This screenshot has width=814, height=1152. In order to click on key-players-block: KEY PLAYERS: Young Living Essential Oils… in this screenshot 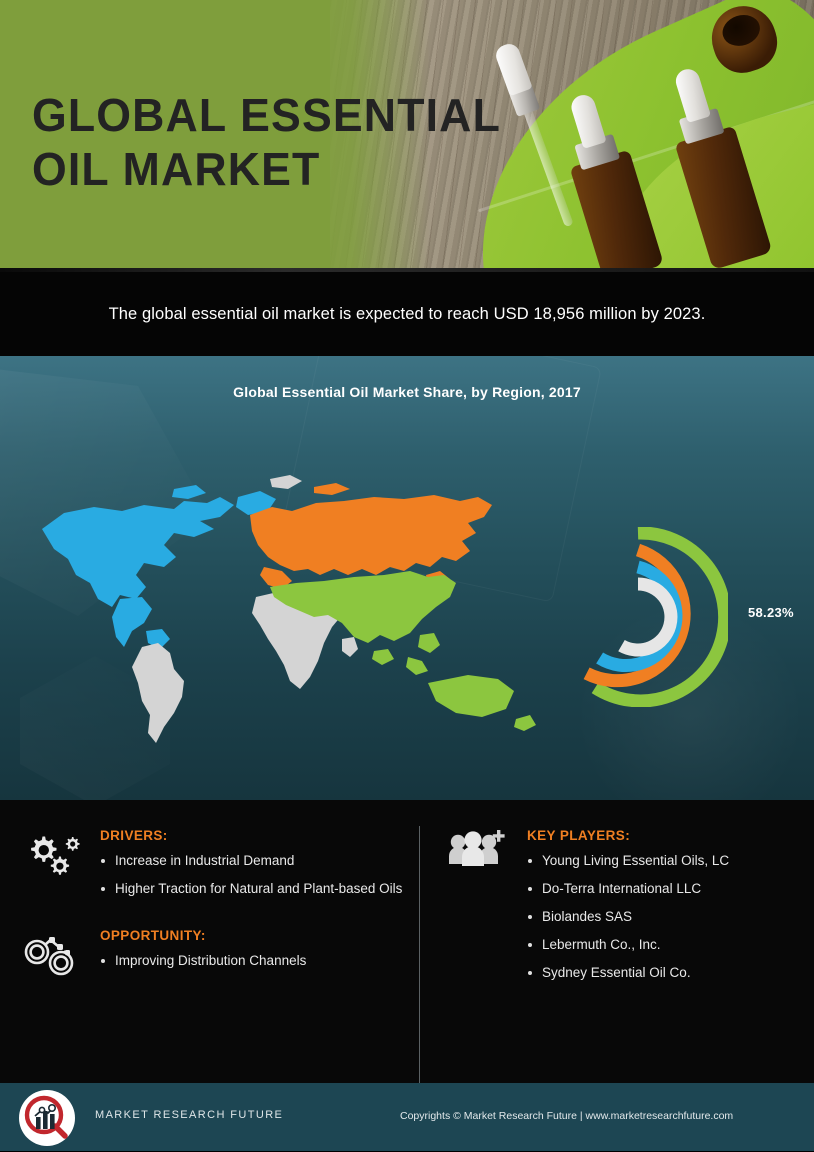, I will do `click(622, 905)`.